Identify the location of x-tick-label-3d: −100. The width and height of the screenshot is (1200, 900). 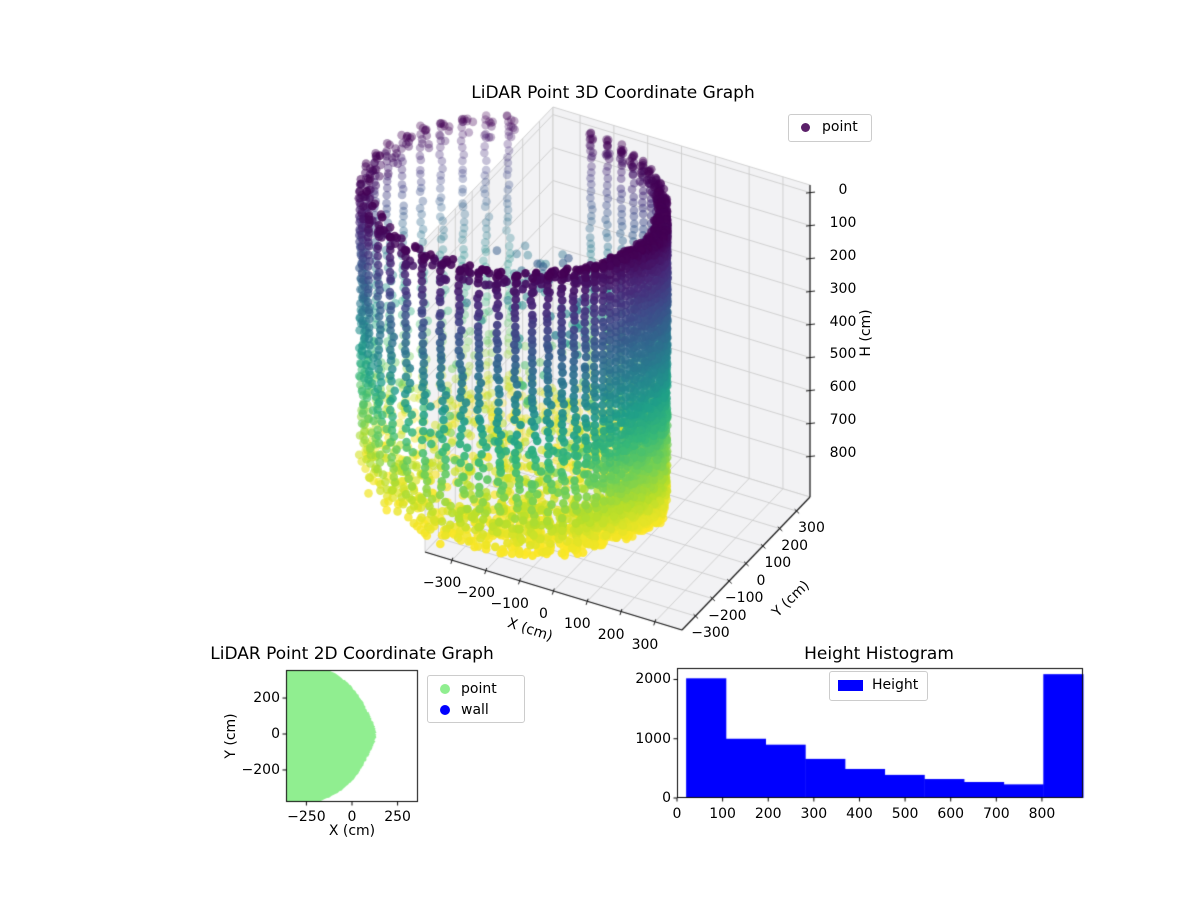
(509, 603).